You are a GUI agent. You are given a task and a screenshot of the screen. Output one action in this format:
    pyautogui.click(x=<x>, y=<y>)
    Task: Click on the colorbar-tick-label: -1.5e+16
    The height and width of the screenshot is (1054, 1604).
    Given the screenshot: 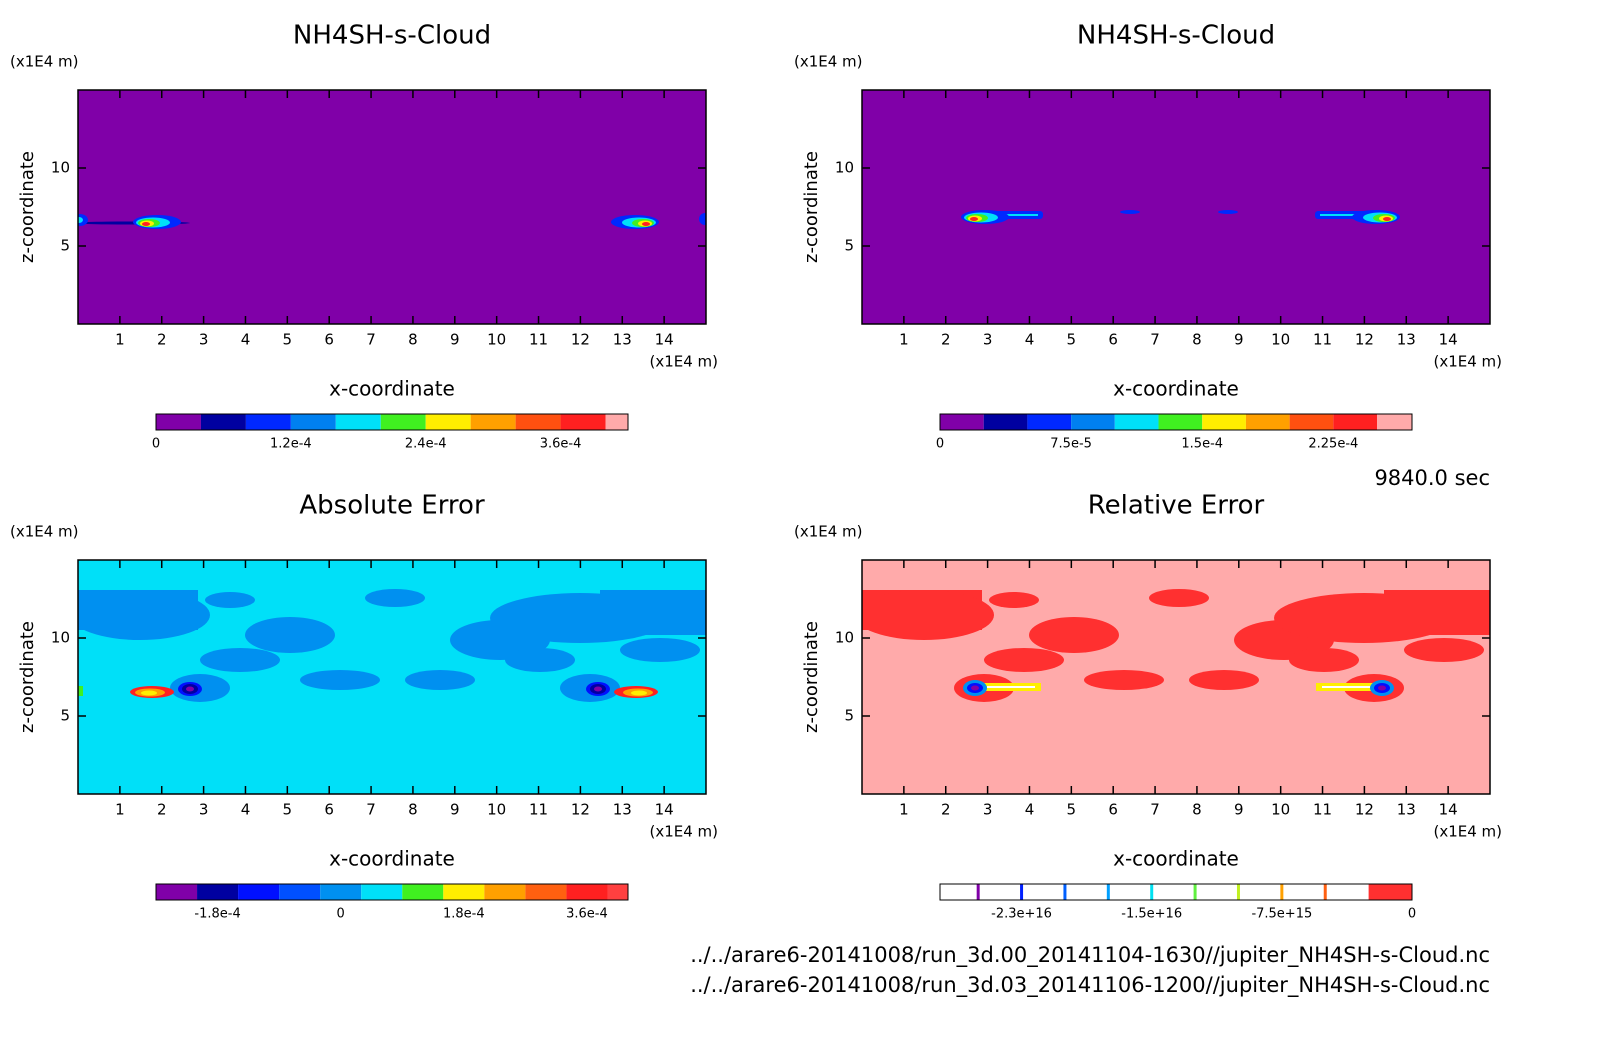 What is the action you would take?
    pyautogui.click(x=1151, y=914)
    